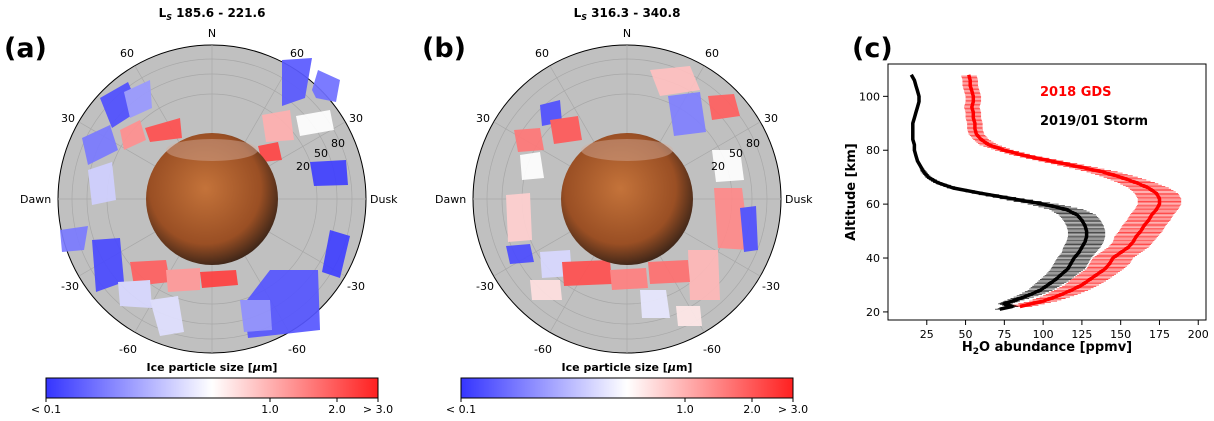  What do you see at coordinates (869, 96) in the screenshot?
I see `y-tick-label: 100` at bounding box center [869, 96].